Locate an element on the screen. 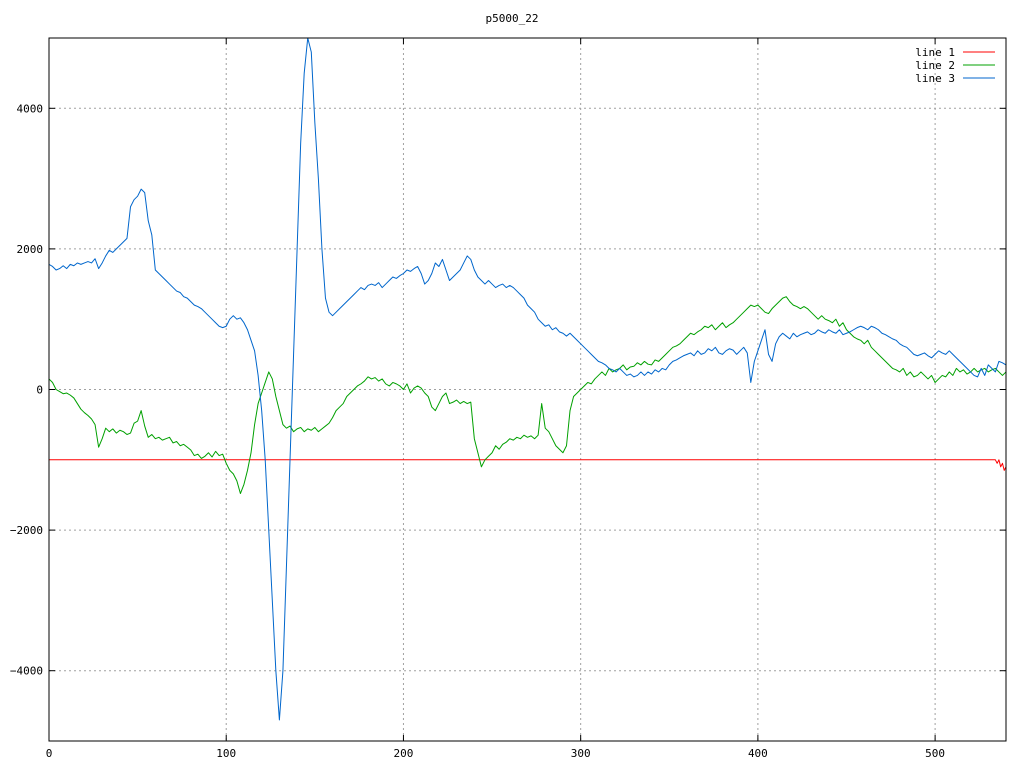  x-tick-label: 500 is located at coordinates (935, 753).